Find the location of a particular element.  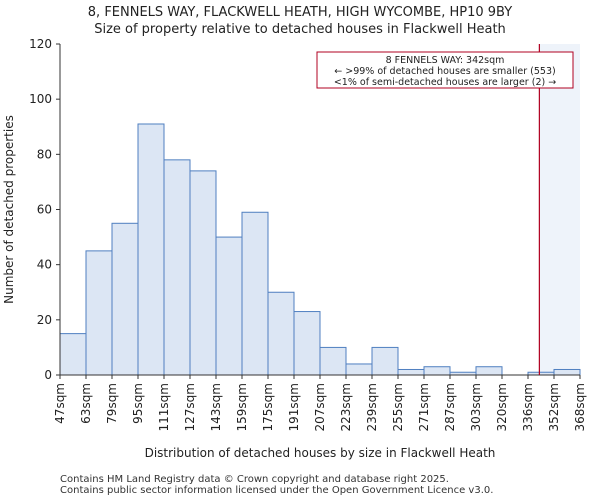

bar-207sqm is located at coordinates (333, 361).